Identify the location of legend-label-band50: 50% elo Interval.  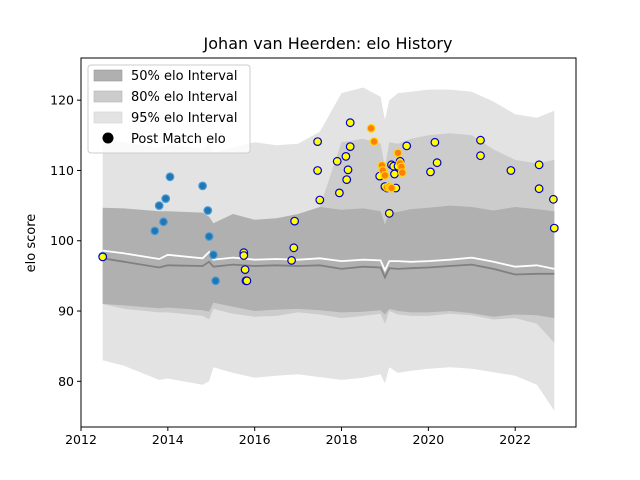
(184, 76).